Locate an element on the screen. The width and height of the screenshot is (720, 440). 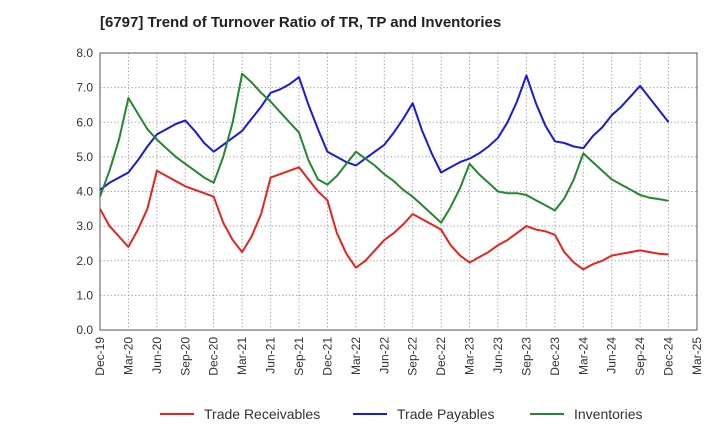
x-tick-label: Sep-24 is located at coordinates (640, 356).